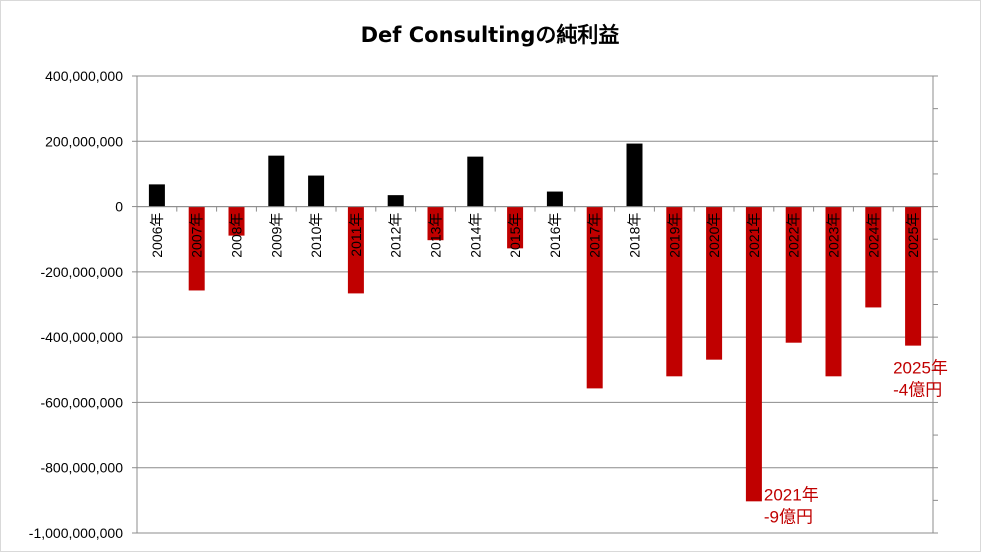 Image resolution: width=981 pixels, height=552 pixels. I want to click on x-tick-label: 2017年, so click(595, 235).